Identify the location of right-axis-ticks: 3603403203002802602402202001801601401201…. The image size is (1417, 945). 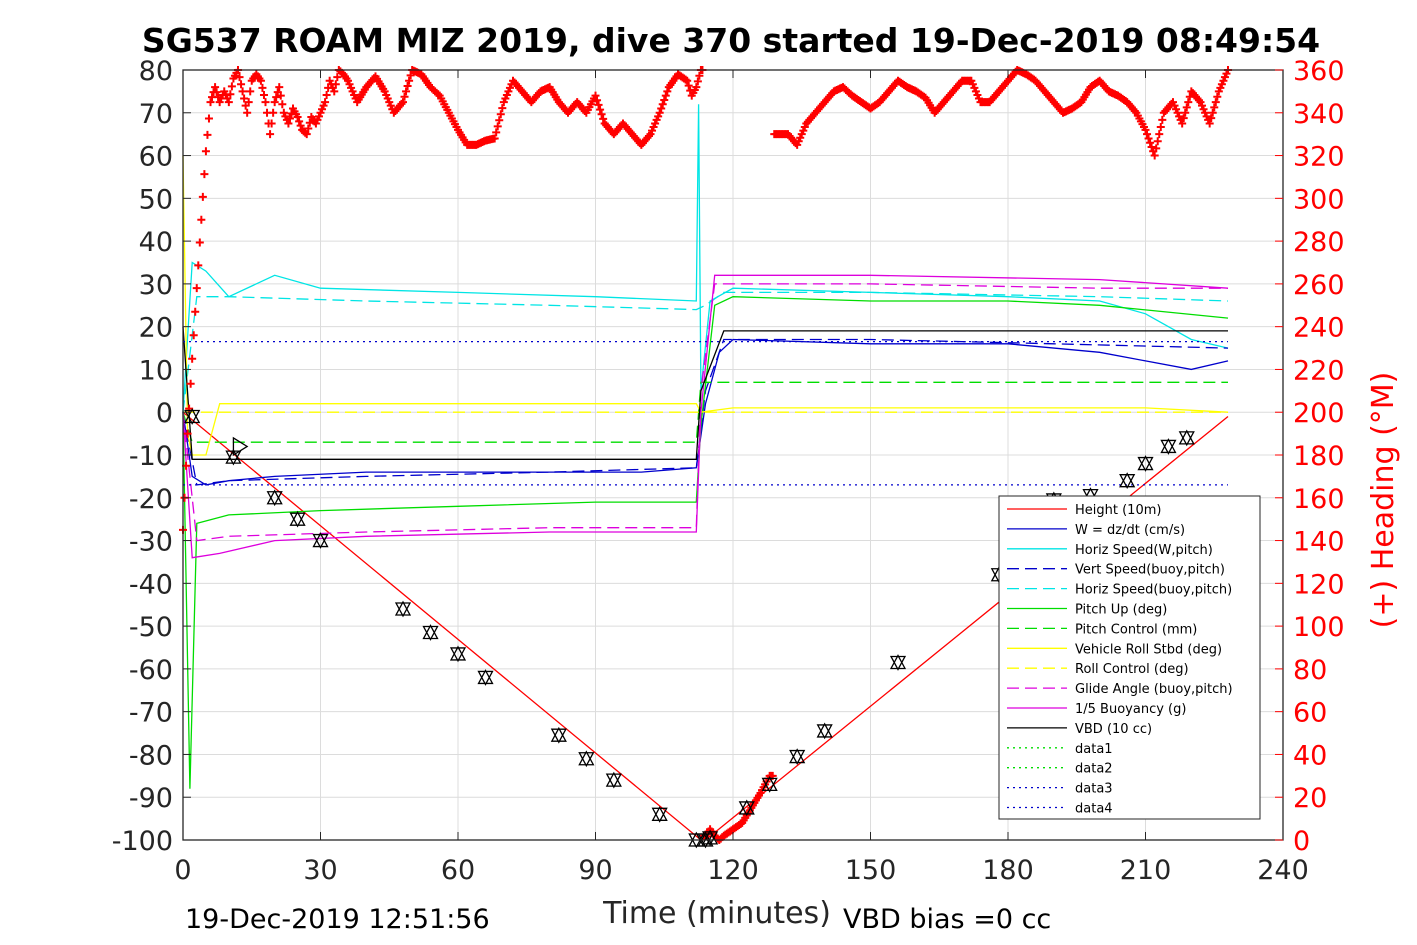
(1319, 456).